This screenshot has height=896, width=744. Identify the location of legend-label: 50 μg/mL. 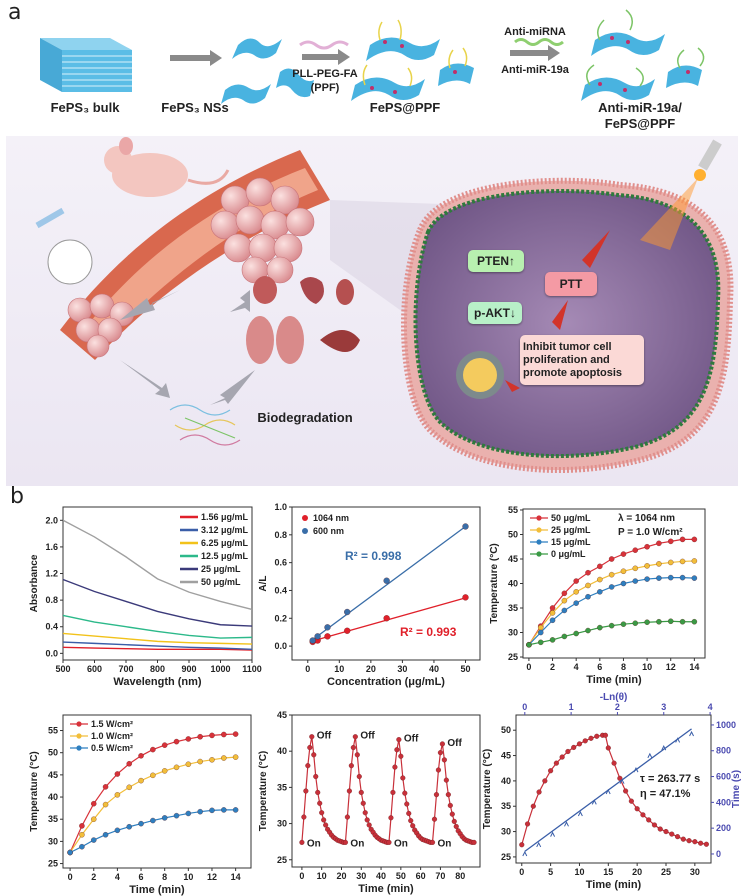
(571, 518).